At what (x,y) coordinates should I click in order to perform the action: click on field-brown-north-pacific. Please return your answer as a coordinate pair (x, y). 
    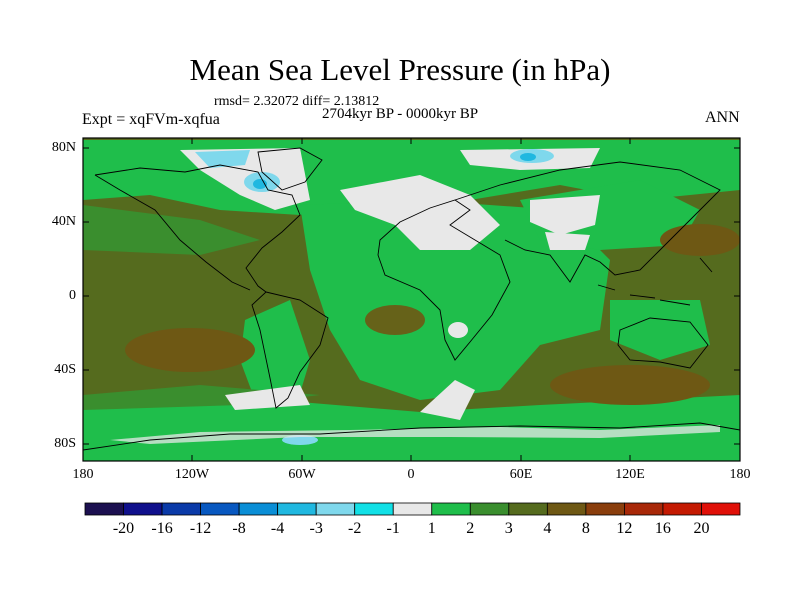
    Looking at the image, I should click on (700, 240).